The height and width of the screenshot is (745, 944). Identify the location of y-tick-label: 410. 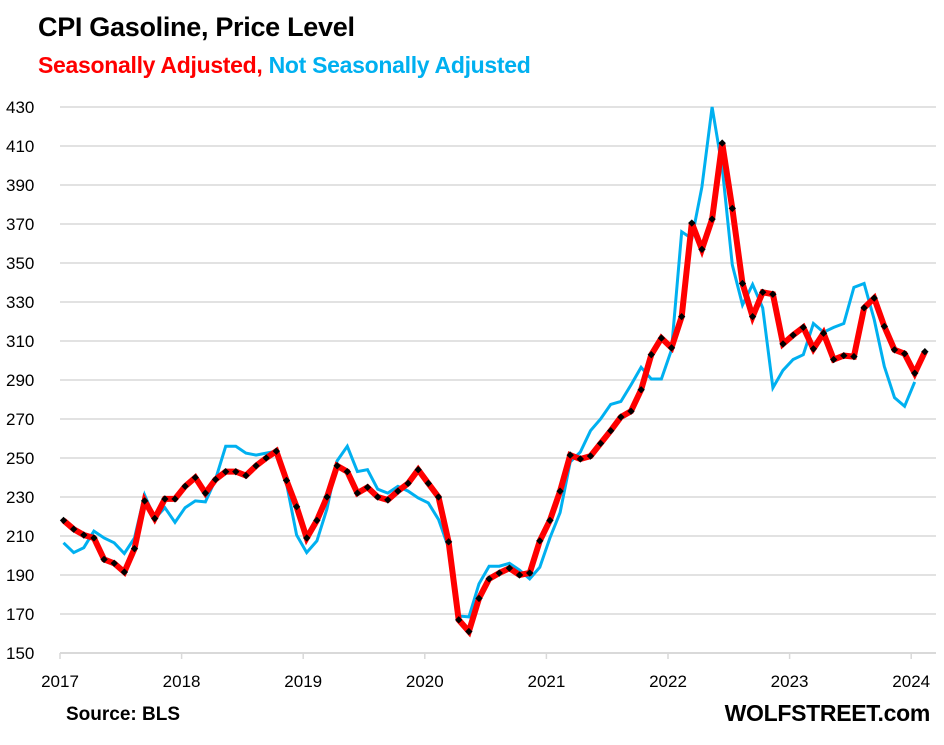
(20, 146).